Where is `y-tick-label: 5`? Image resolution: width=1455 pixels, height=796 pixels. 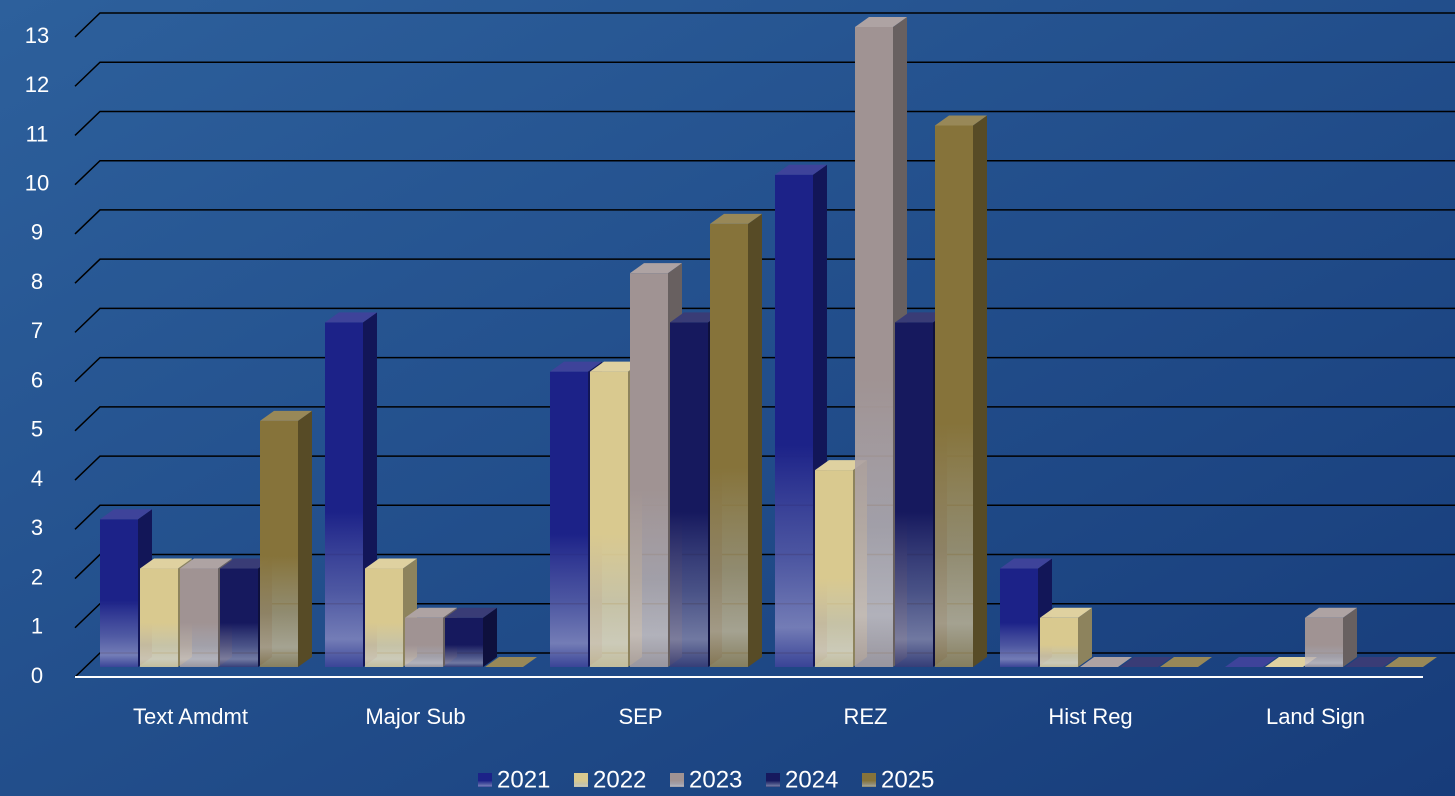
y-tick-label: 5 is located at coordinates (37, 429).